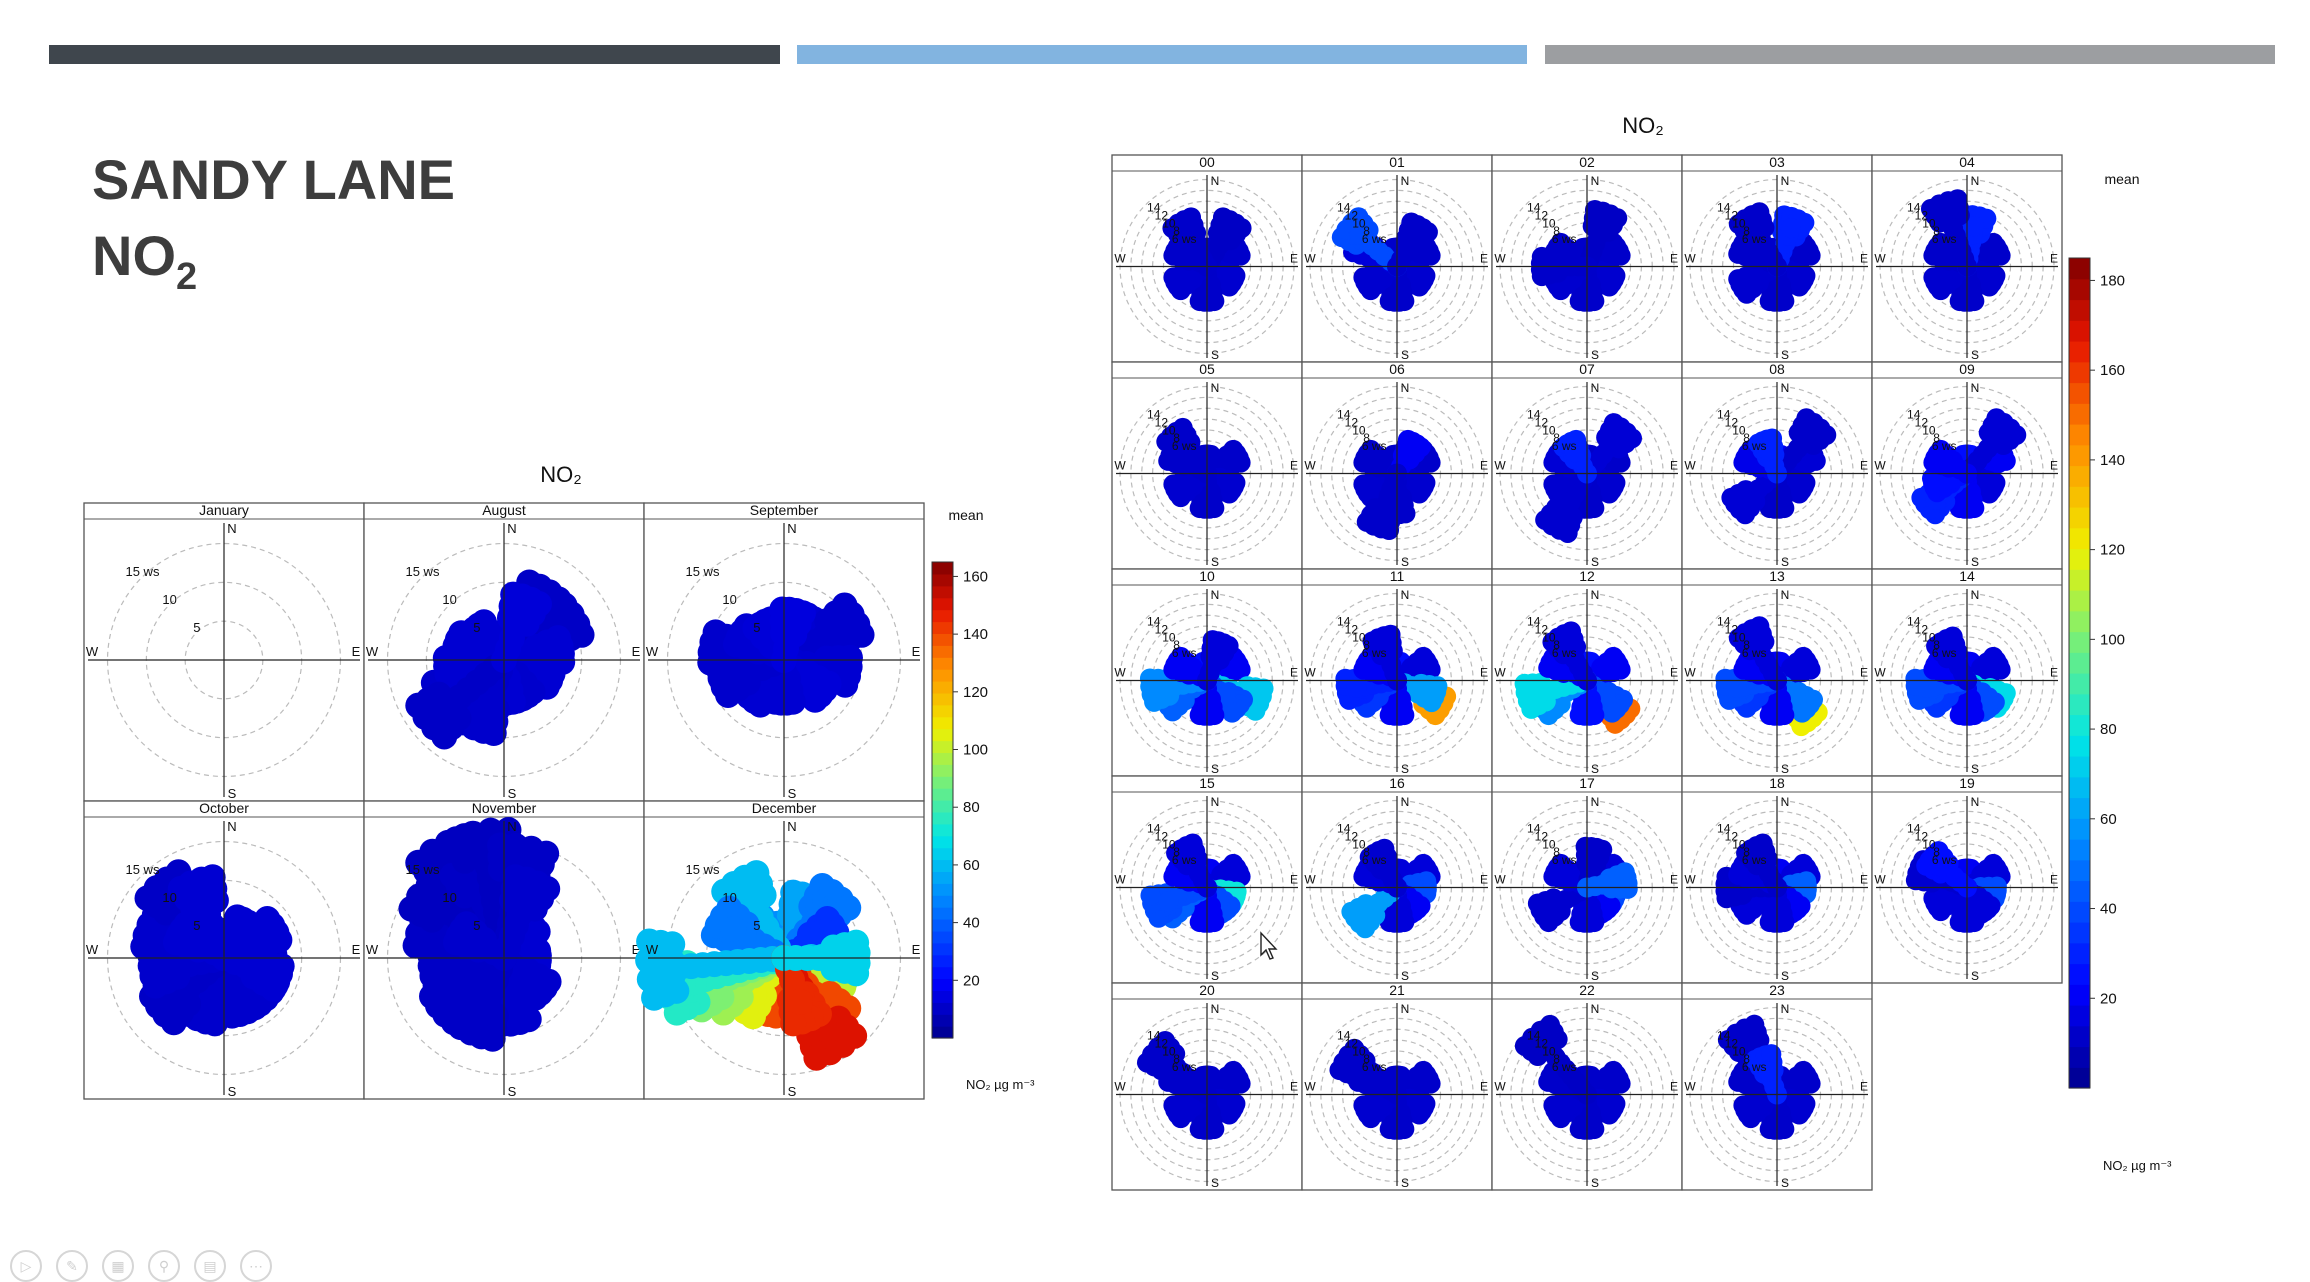  Describe the element at coordinates (1000, 1084) in the screenshot. I see `monthly-colorbar-units: NO₂ µg m⁻³` at that location.